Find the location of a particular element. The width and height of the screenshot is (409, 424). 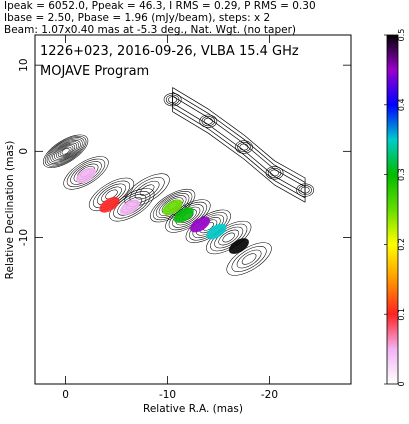

x-tick-label: 0 is located at coordinates (65, 395).